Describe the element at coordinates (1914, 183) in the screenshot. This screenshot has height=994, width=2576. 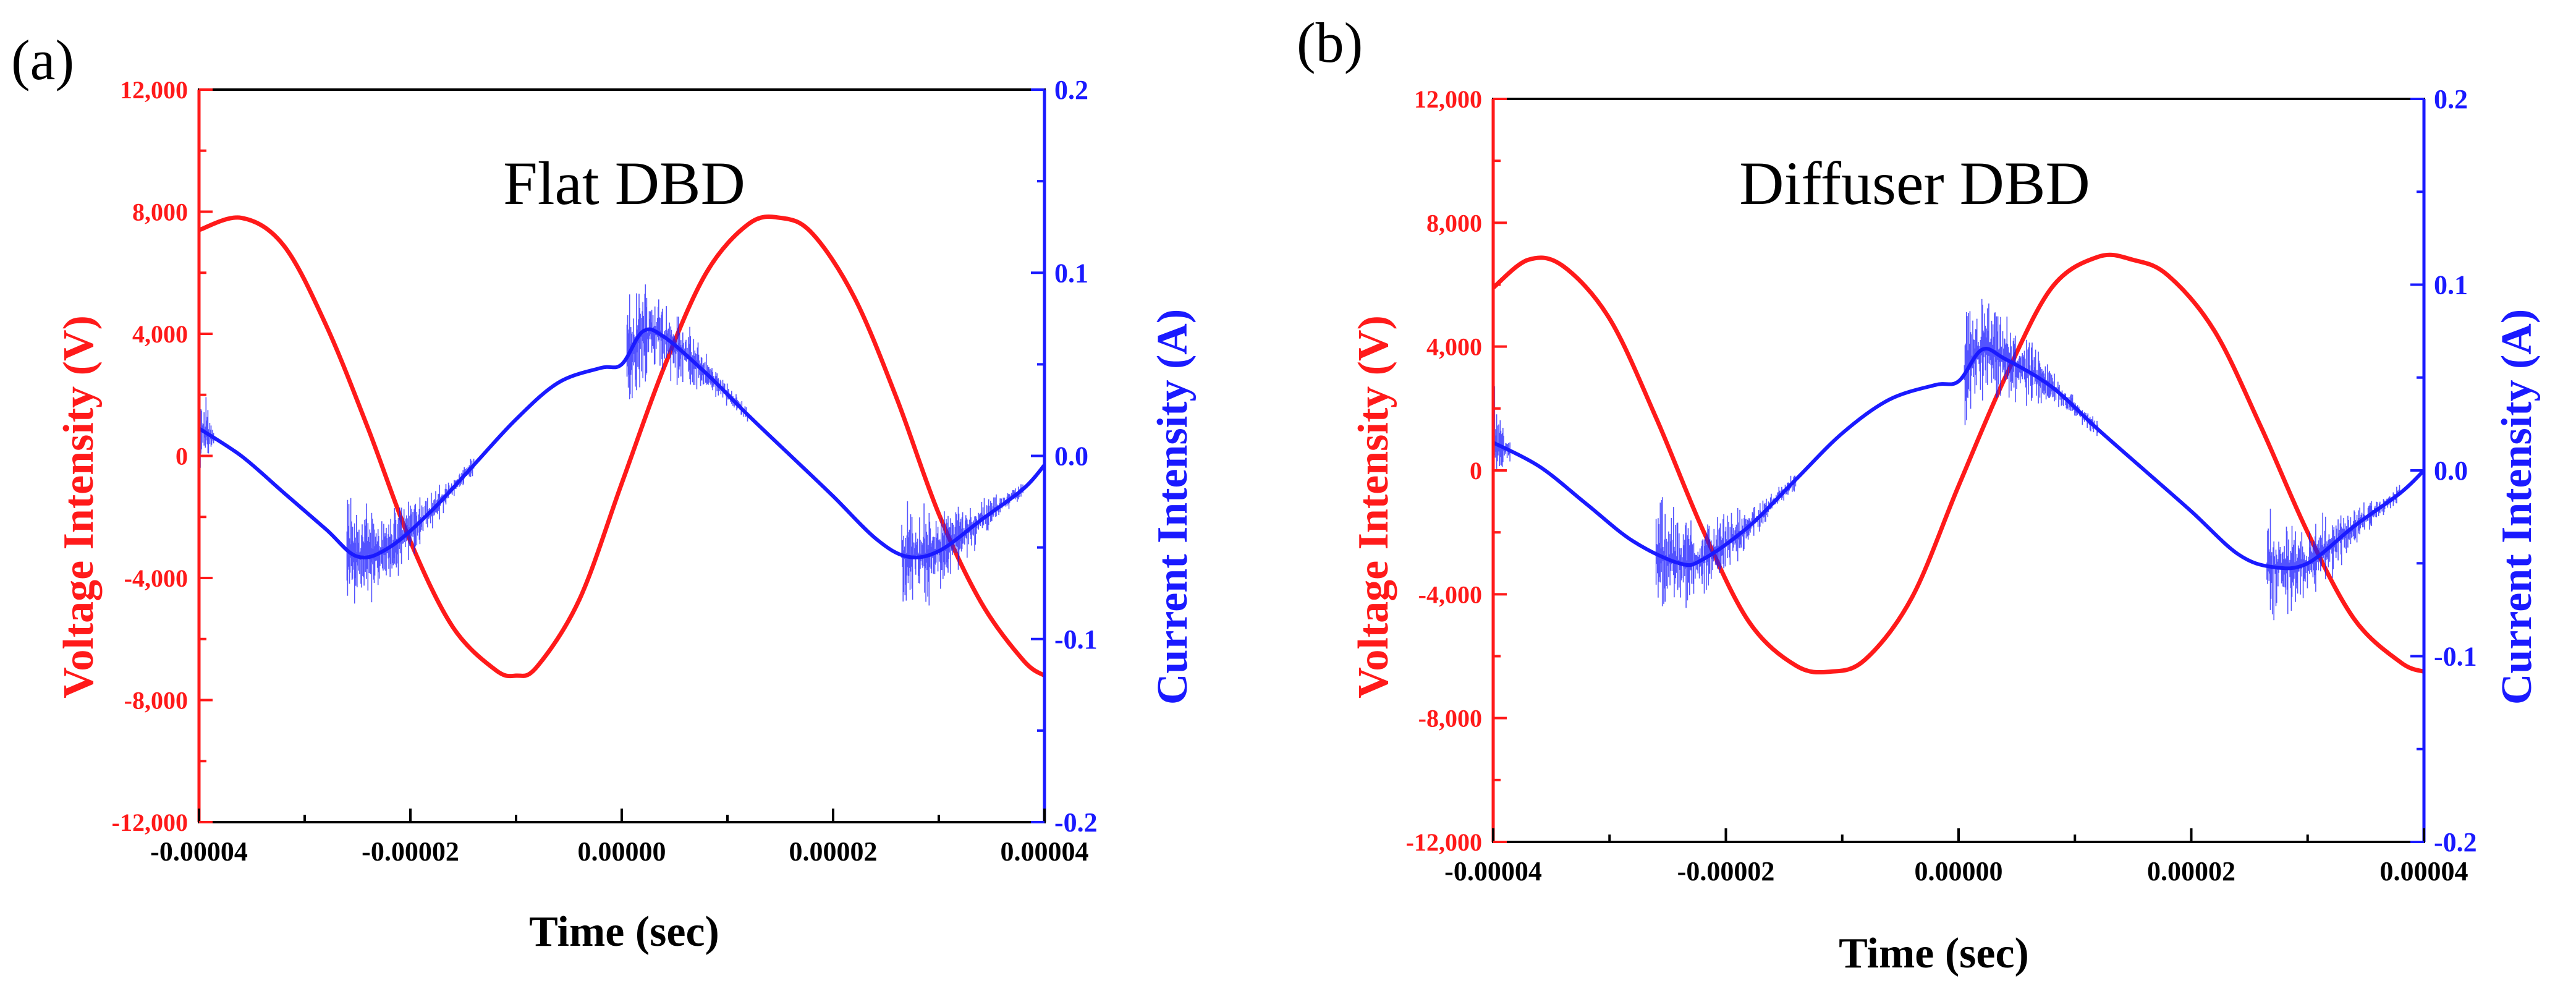
I see `panel-b-title: Diffuser DBD` at that location.